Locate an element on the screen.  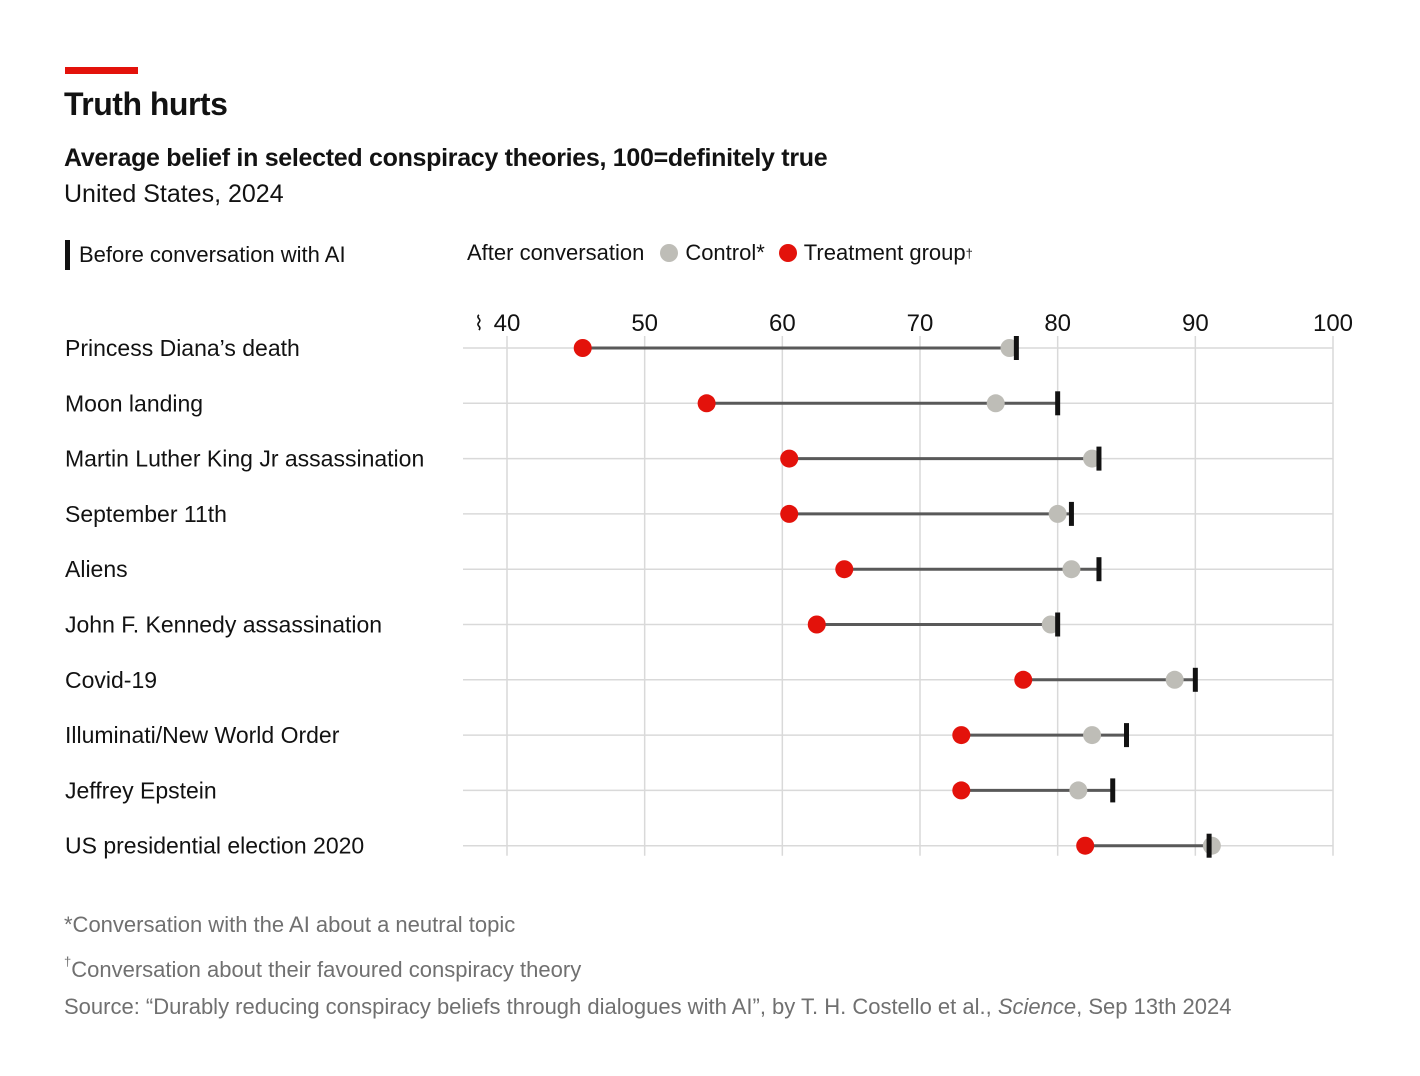
legend-control-label: Control* is located at coordinates (725, 252).